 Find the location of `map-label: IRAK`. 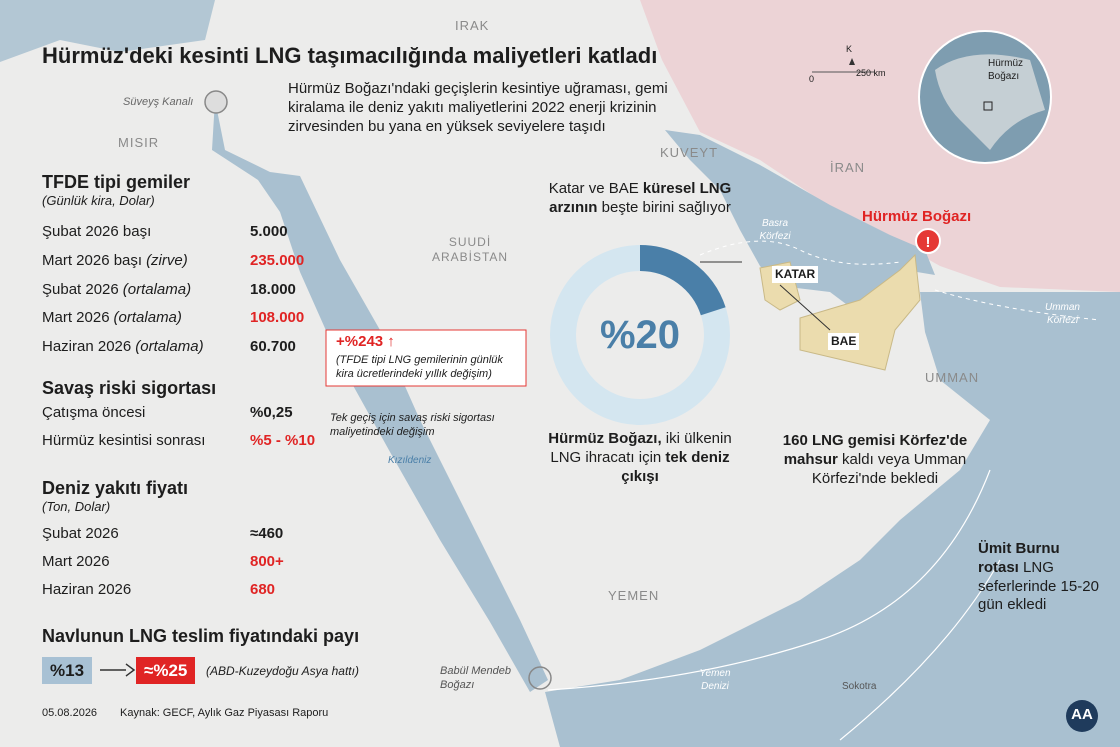

map-label: IRAK is located at coordinates (472, 25).